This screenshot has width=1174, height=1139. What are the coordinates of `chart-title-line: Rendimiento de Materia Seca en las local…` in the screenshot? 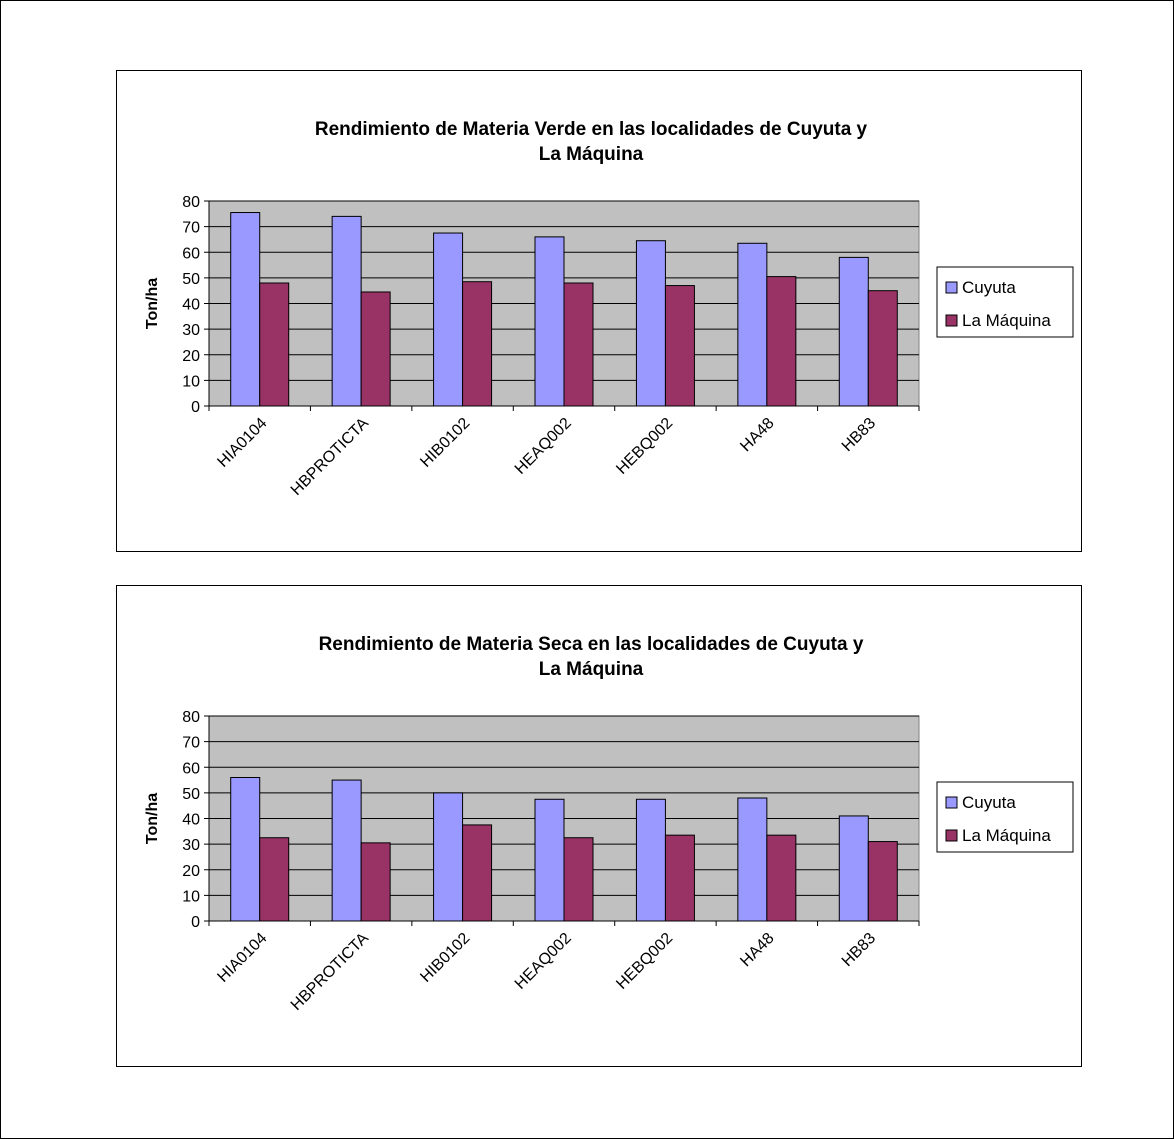 It's located at (591, 644).